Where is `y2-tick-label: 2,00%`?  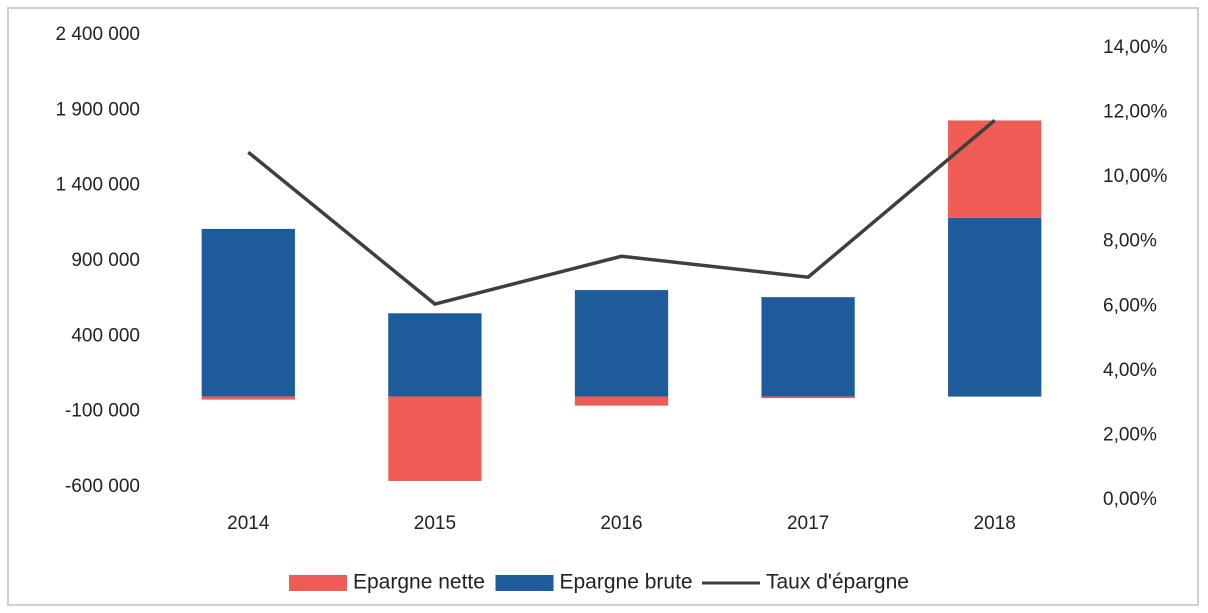 y2-tick-label: 2,00% is located at coordinates (1130, 434).